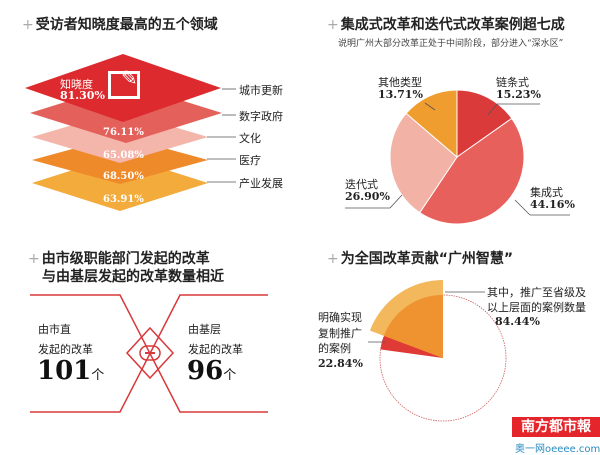  Describe the element at coordinates (126, 268) in the screenshot. I see `panel3-title: + 由市级职能部门发起的改革 与由基层发起的改革数量相近` at that location.